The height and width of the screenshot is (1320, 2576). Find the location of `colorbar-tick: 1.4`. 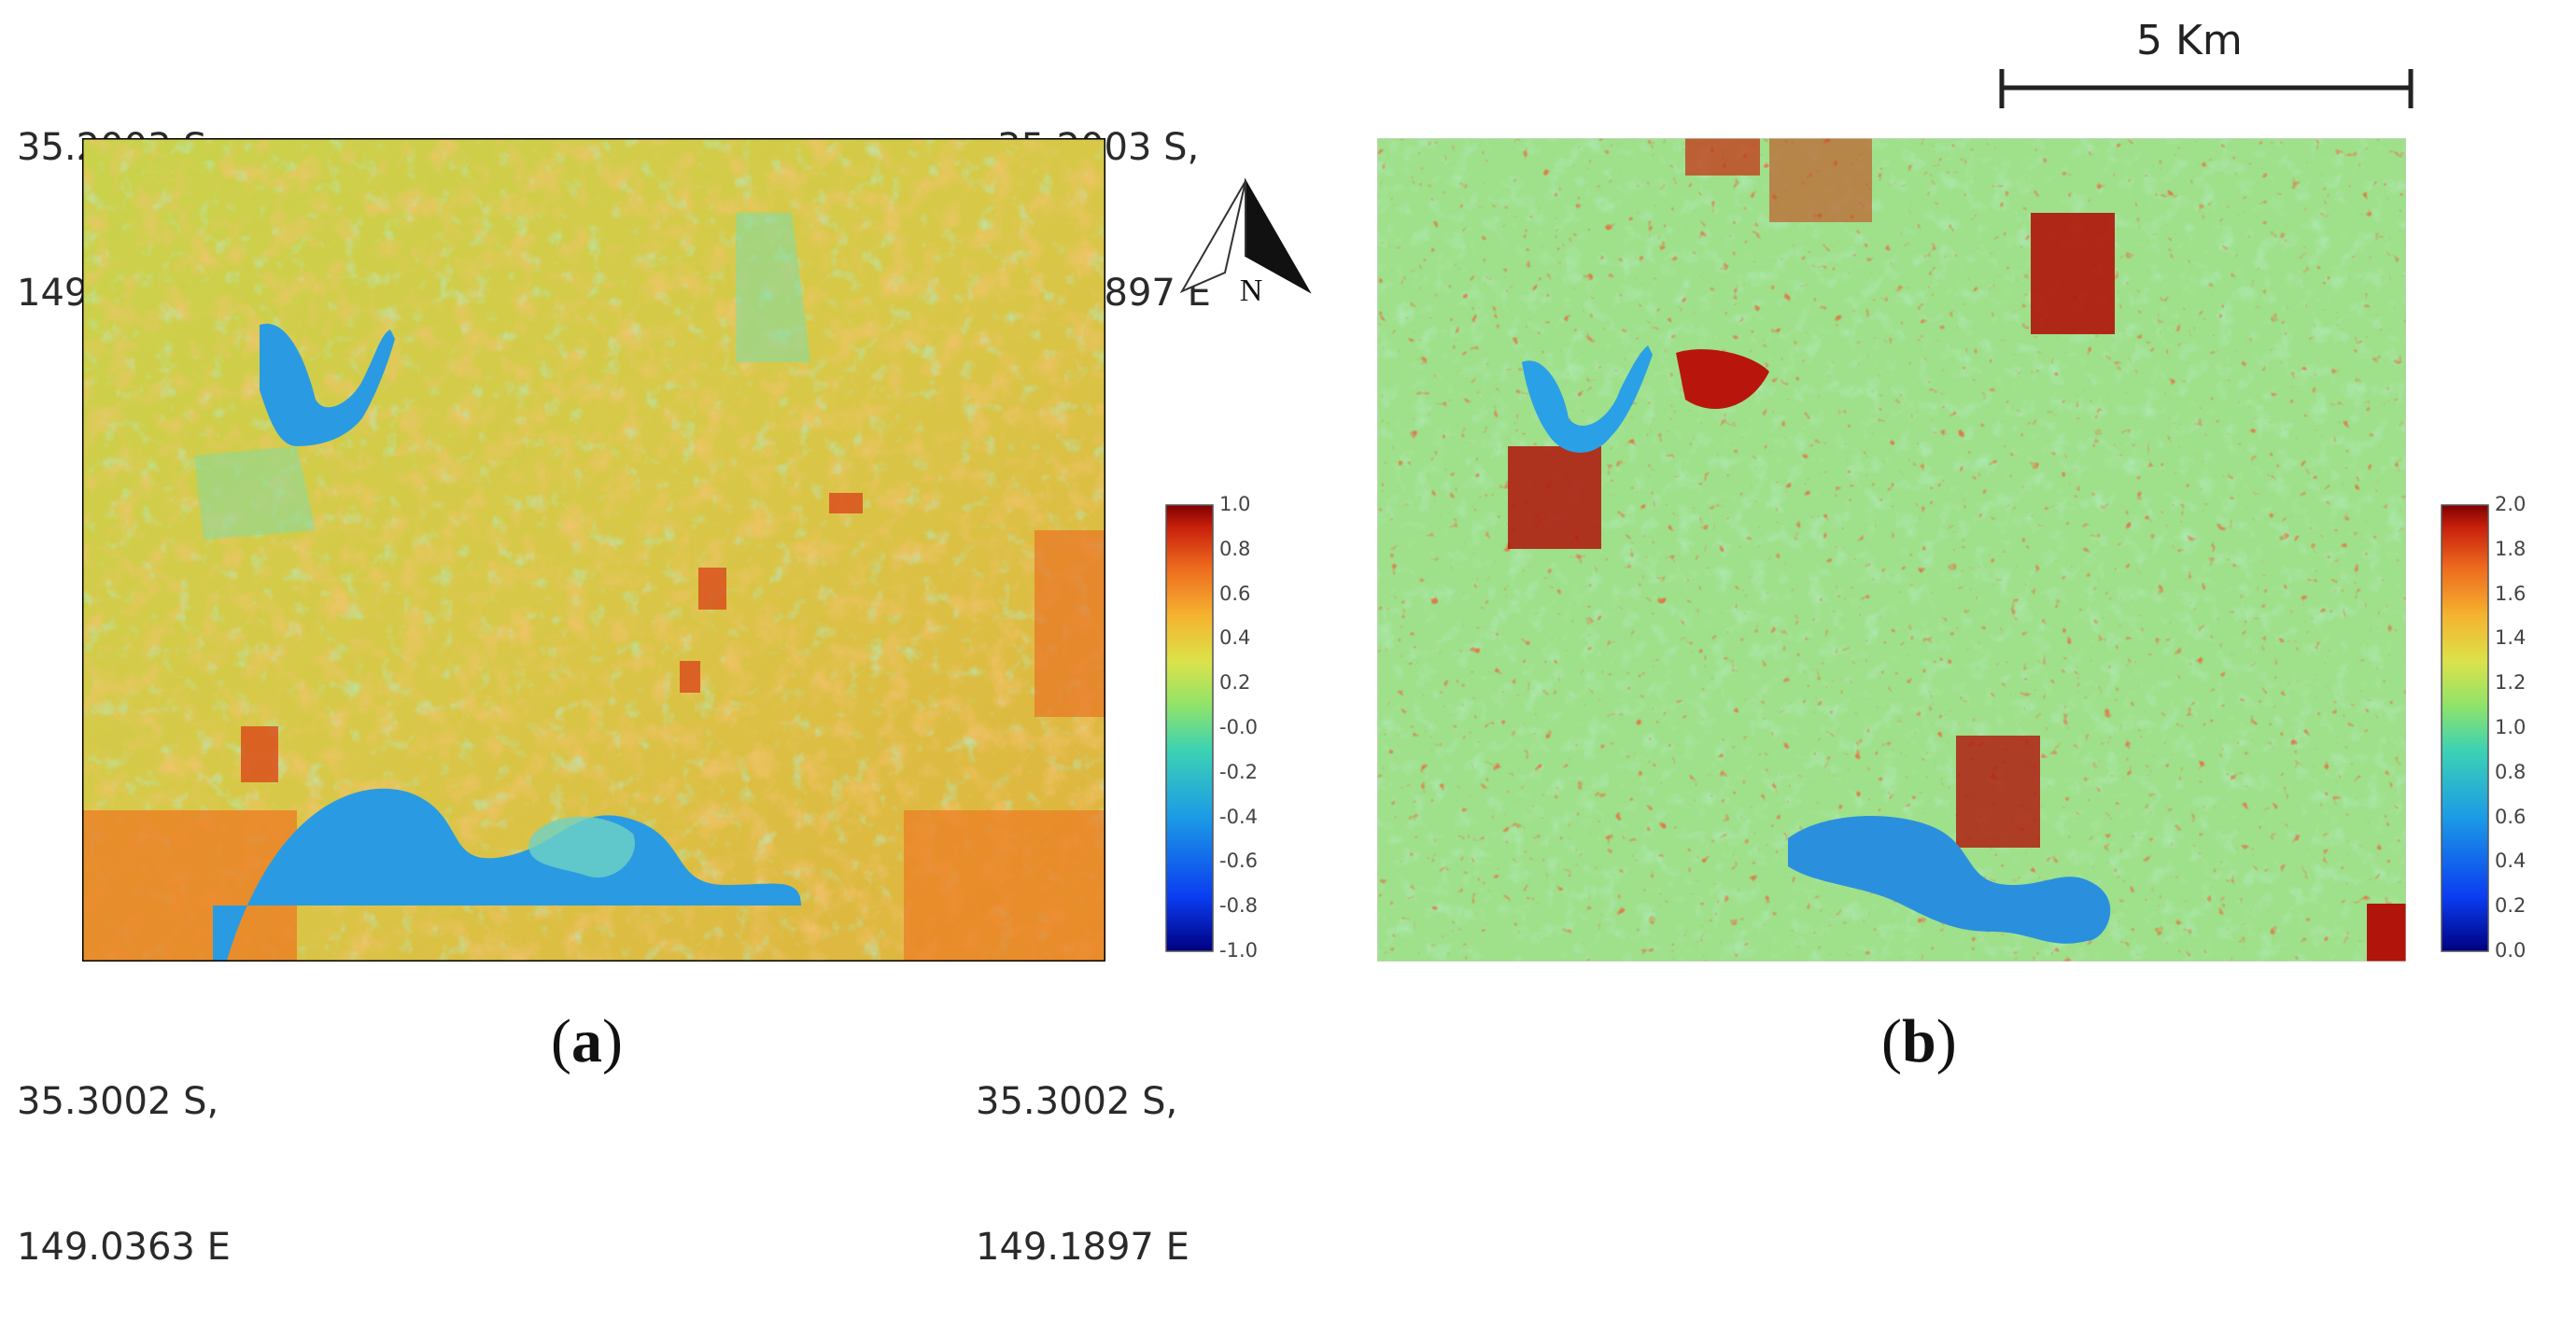

colorbar-tick: 1.4 is located at coordinates (2511, 638).